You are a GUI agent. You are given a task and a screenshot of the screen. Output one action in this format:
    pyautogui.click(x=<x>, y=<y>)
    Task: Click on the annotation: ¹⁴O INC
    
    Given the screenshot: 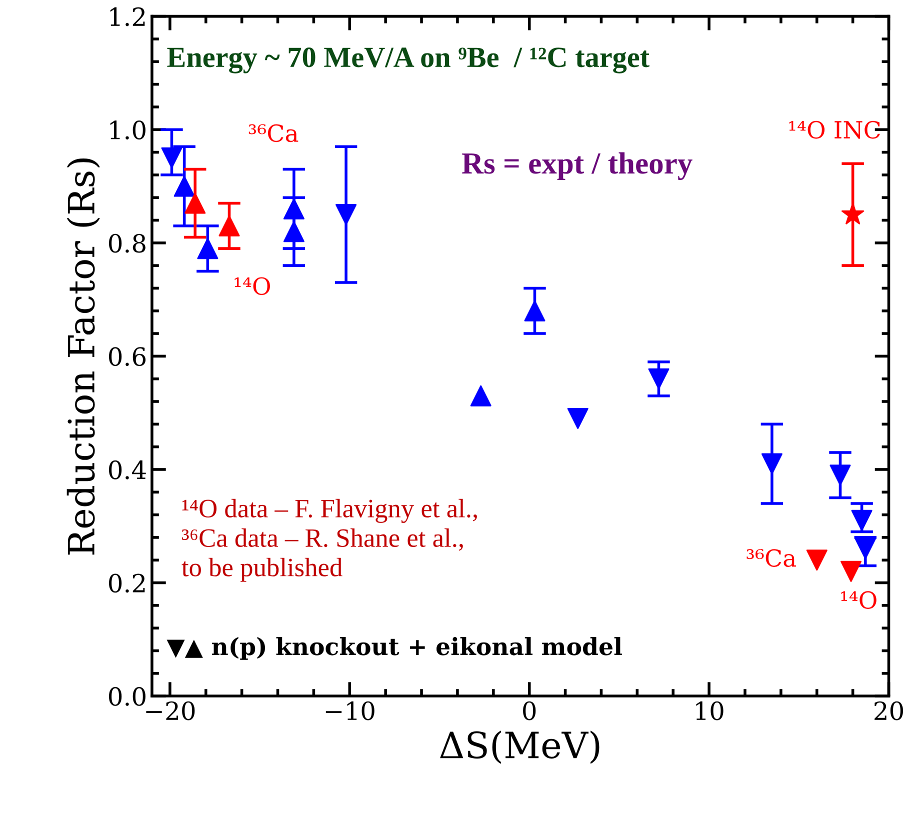 What is the action you would take?
    pyautogui.click(x=834, y=129)
    